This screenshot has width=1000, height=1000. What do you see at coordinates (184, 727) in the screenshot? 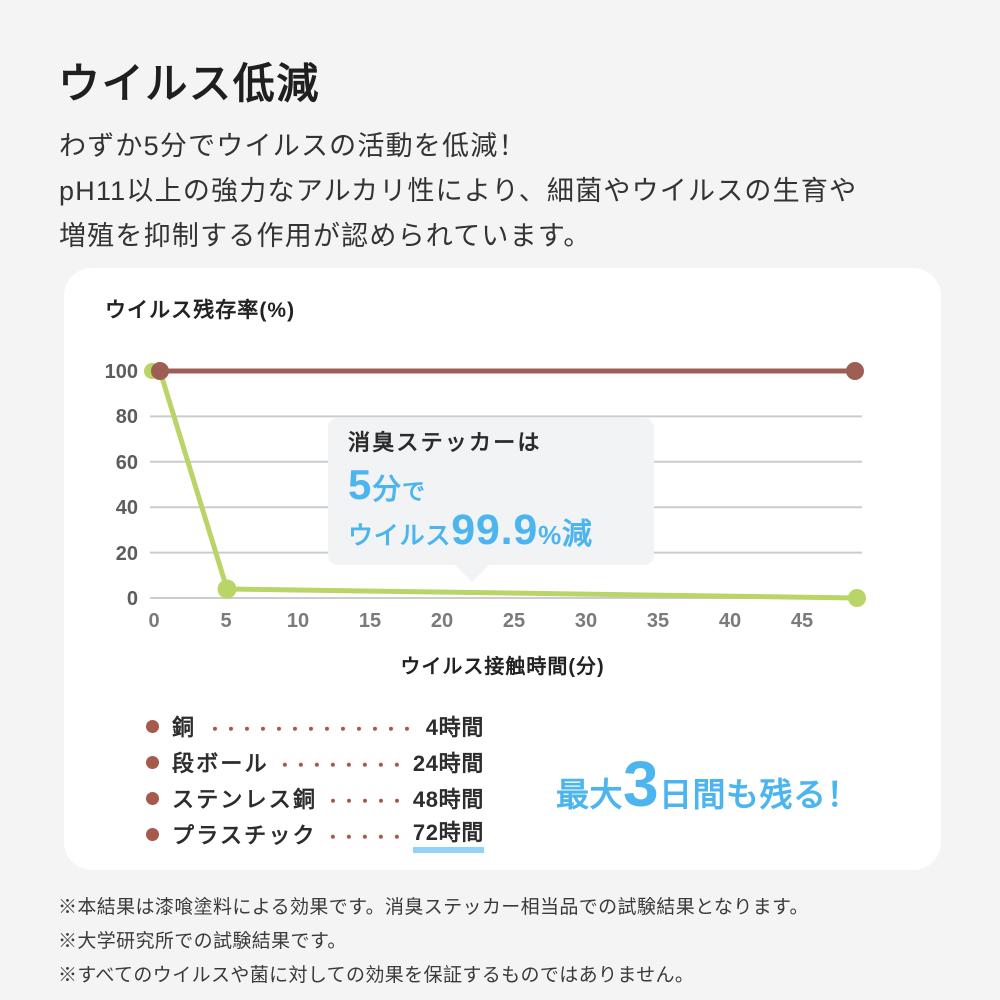
I see `legend-label: 銅` at bounding box center [184, 727].